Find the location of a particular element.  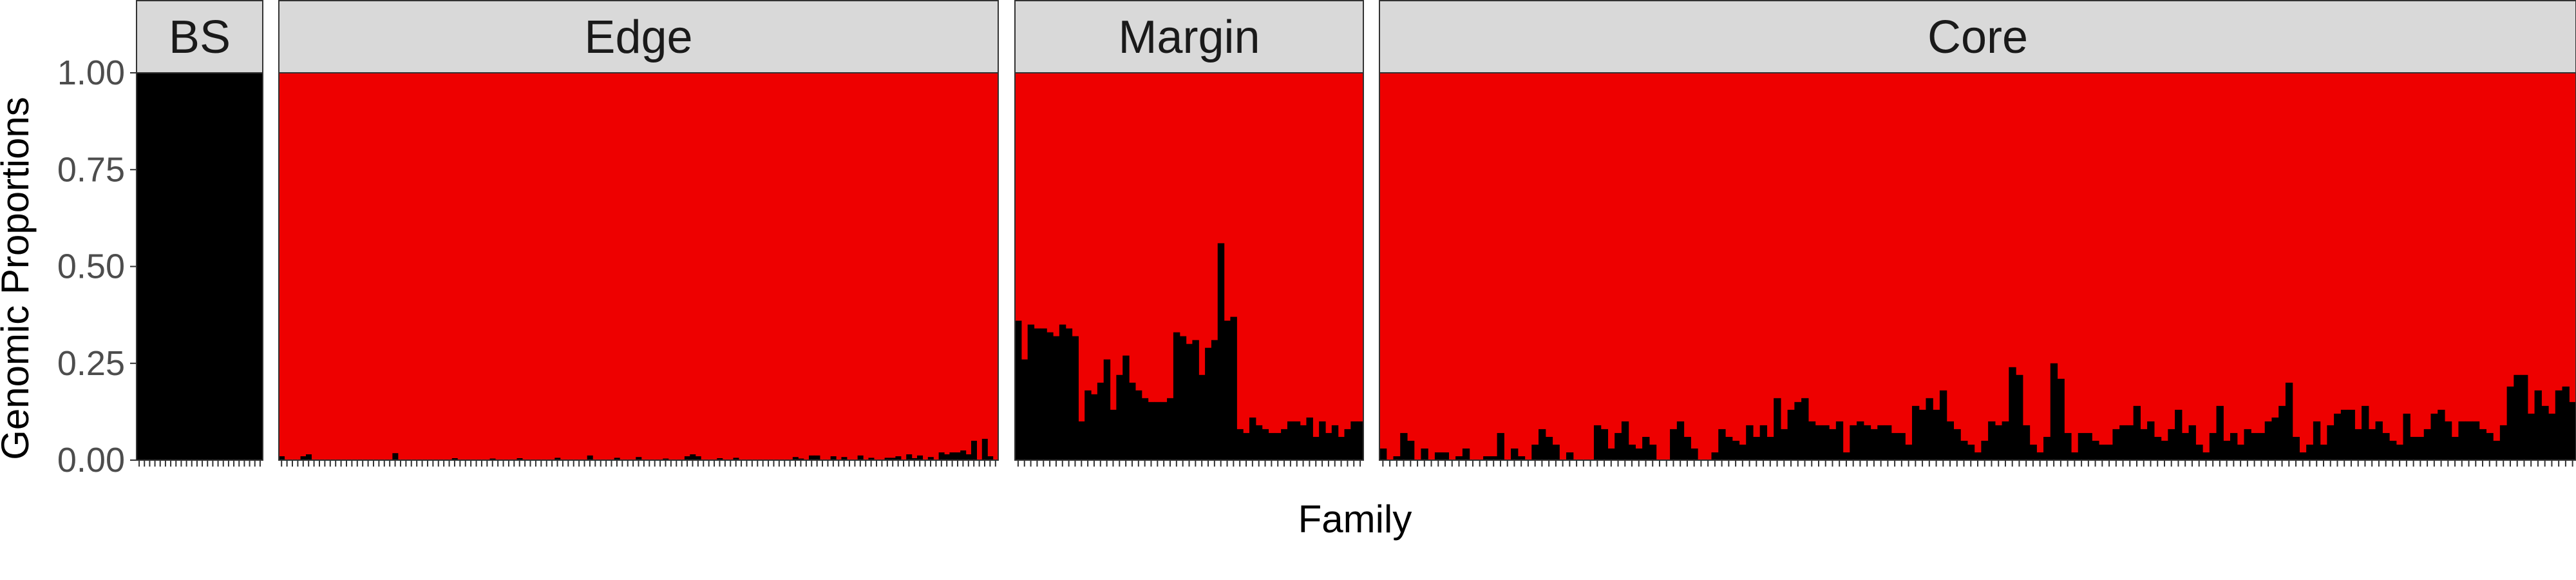

y-tick-label: 0.50 is located at coordinates (91, 266).